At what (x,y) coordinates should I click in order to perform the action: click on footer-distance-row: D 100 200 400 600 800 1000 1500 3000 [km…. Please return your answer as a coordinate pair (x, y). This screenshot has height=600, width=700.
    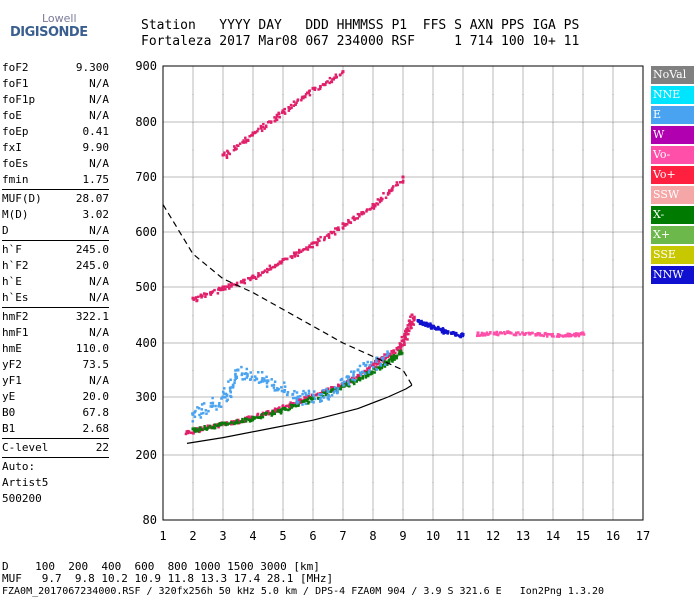
    Looking at the image, I should click on (161, 566).